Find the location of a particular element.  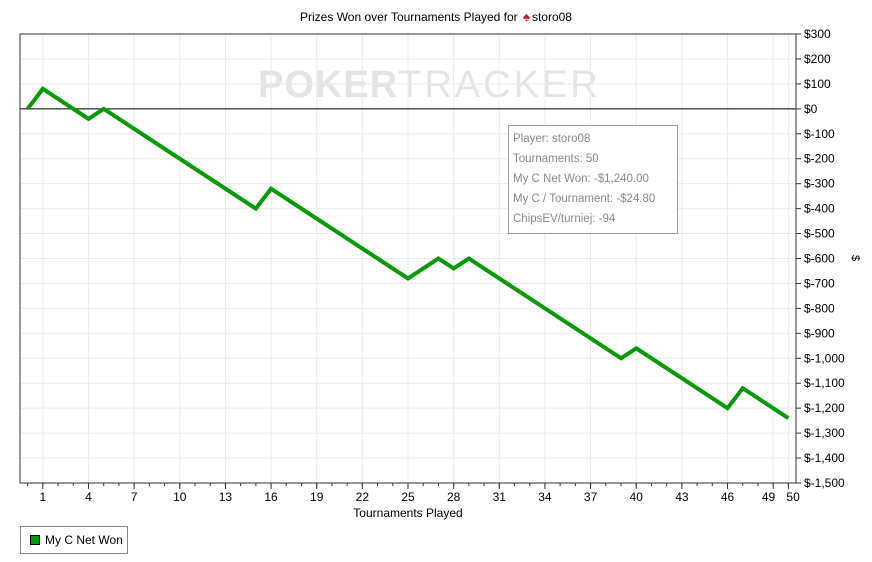

x-axis: 1 4 7 10 13 16 19 22 25 28 31 34 37 40 43 46 49 50 is located at coordinates (413, 493).